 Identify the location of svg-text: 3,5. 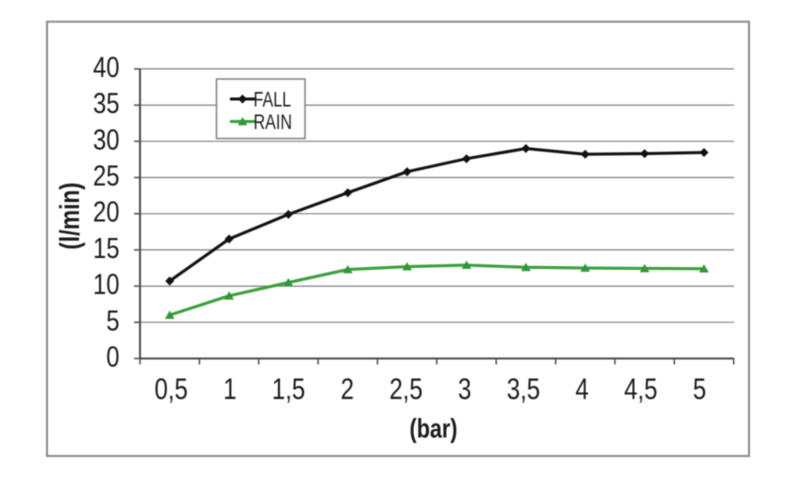
(523, 388).